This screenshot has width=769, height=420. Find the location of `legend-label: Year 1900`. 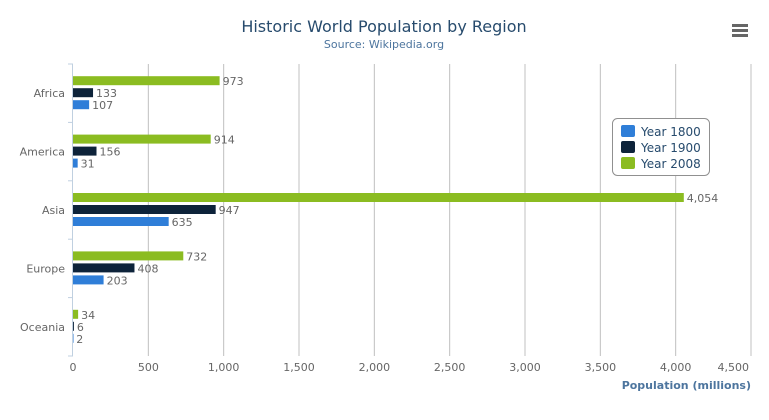

legend-label: Year 1900 is located at coordinates (670, 148).